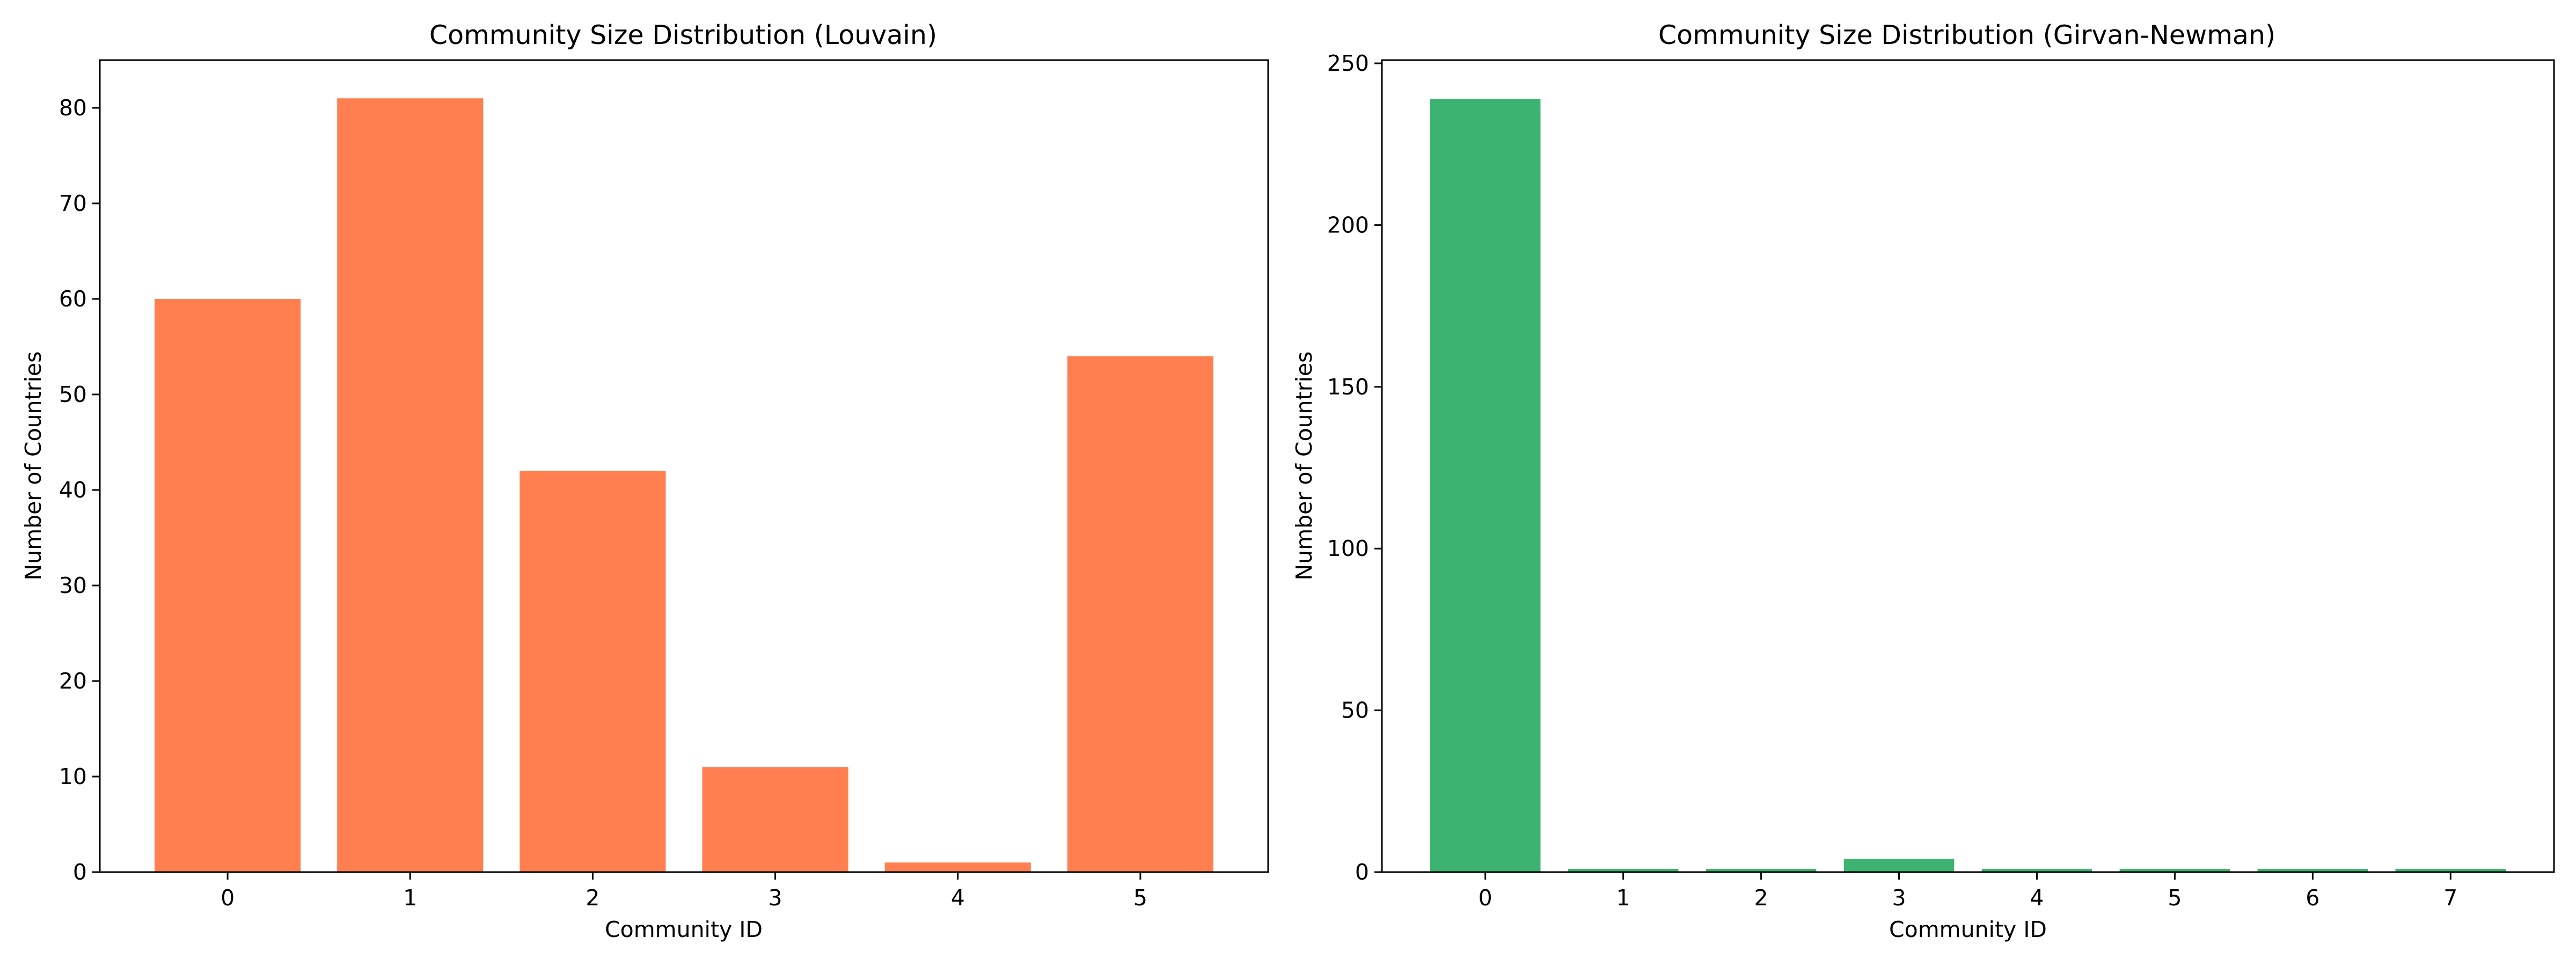 This screenshot has height=966, width=2576. I want to click on y-tick-label: 150, so click(1348, 387).